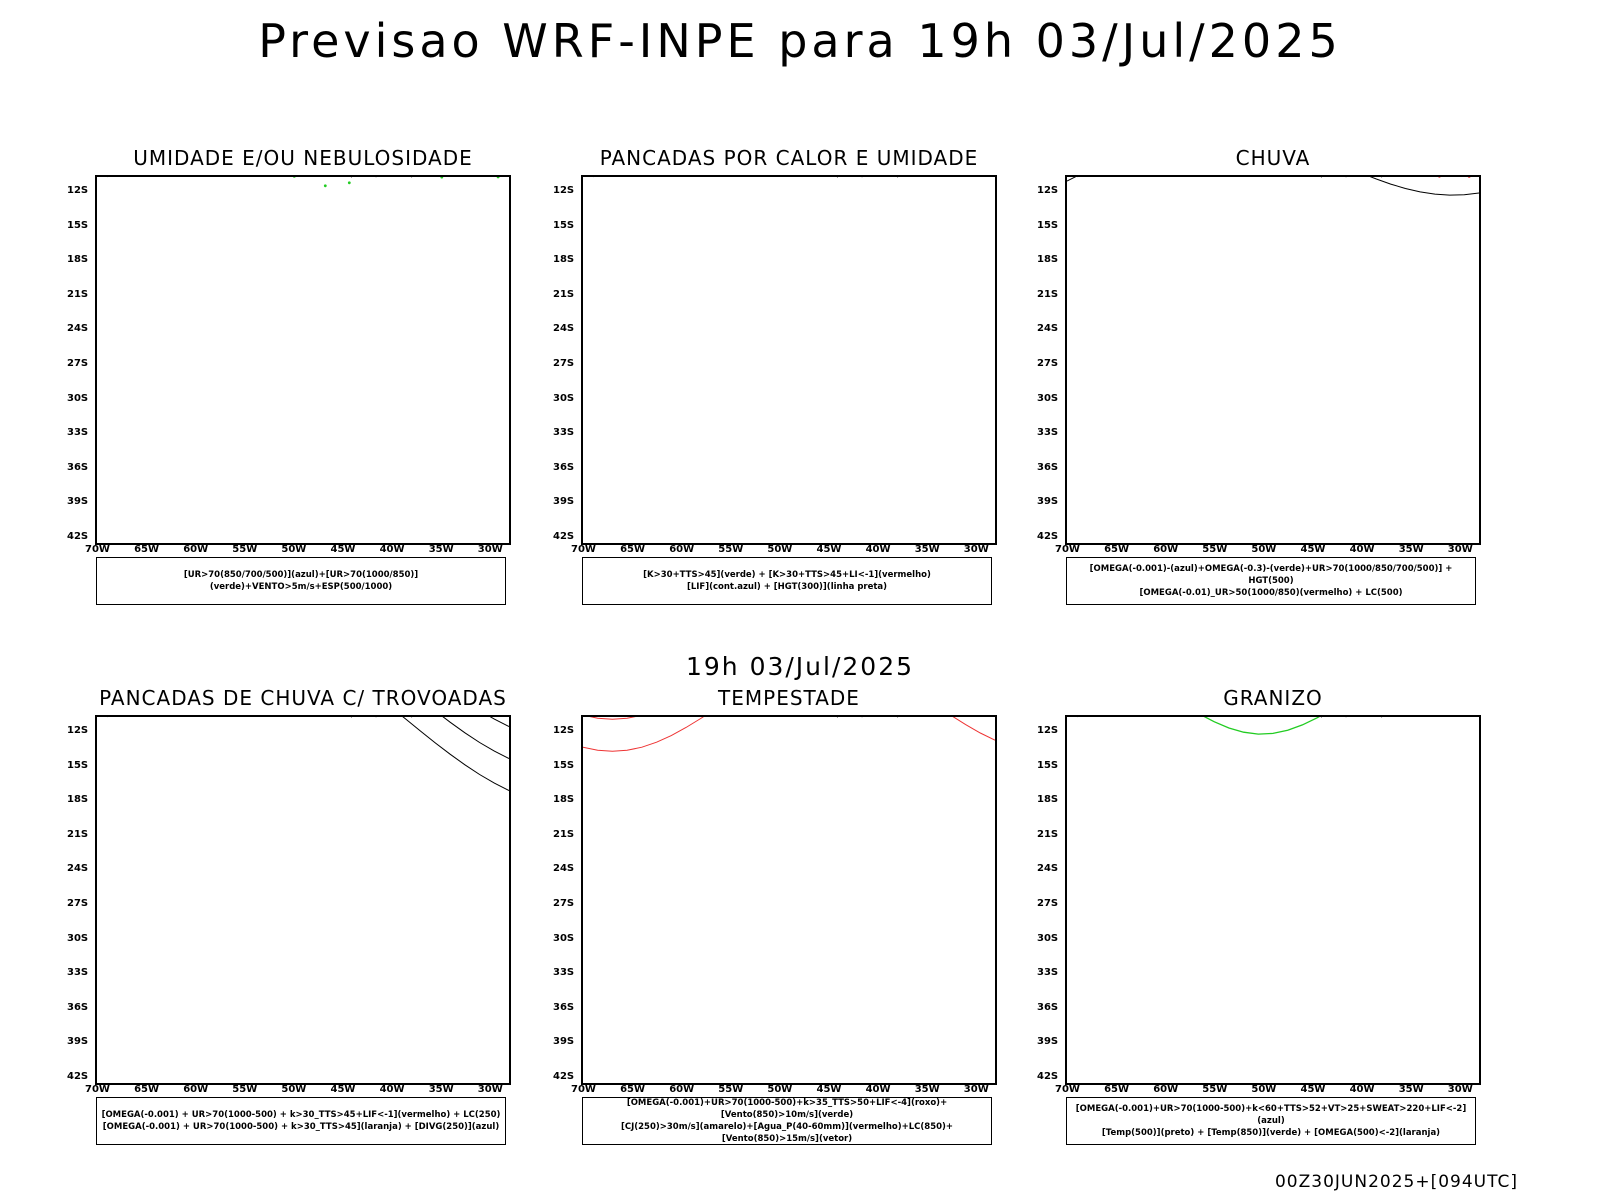 This screenshot has width=1600, height=1200. I want to click on panel-title: CHUVA, so click(1273, 158).